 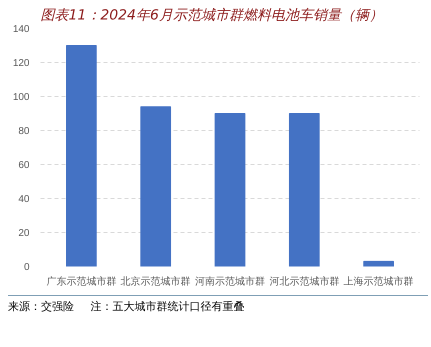 What do you see at coordinates (24, 131) in the screenshot?
I see `y-tick-label: 80` at bounding box center [24, 131].